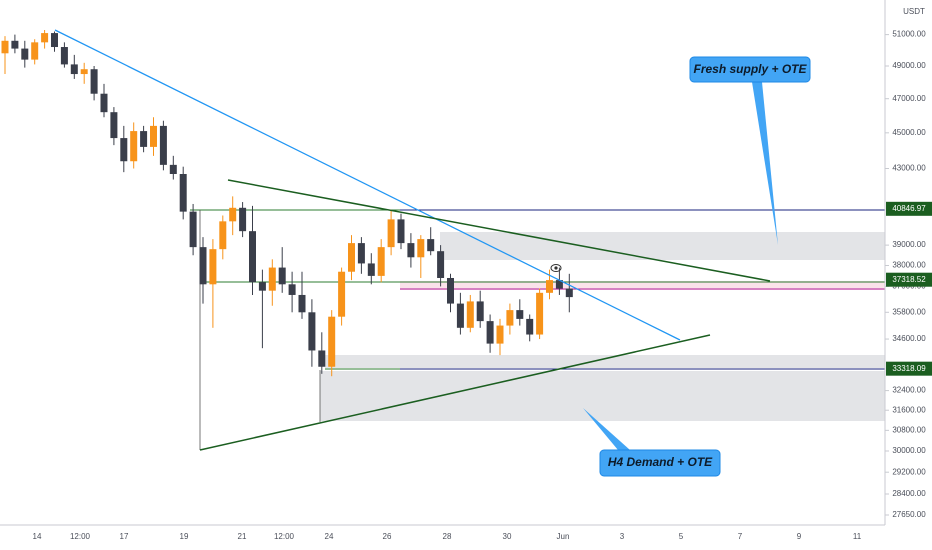  Describe the element at coordinates (909, 244) in the screenshot. I see `y-tick-label: 39000.00` at that location.